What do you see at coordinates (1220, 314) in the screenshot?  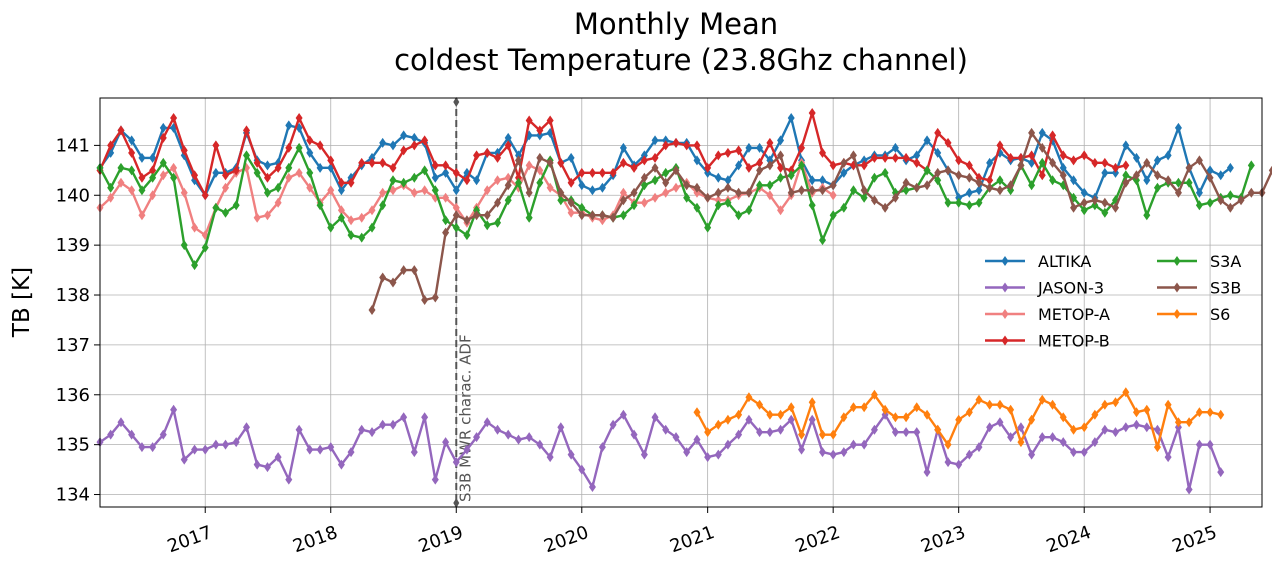 I see `legend-label: S6` at bounding box center [1220, 314].